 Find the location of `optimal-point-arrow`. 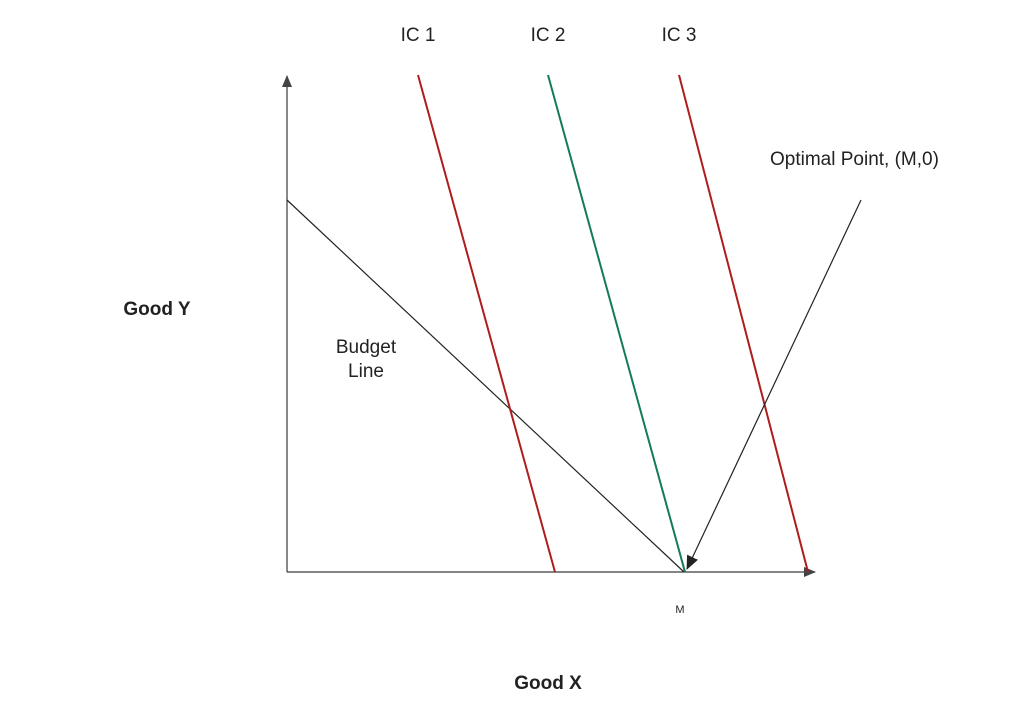

optimal-point-arrow is located at coordinates (774, 384).